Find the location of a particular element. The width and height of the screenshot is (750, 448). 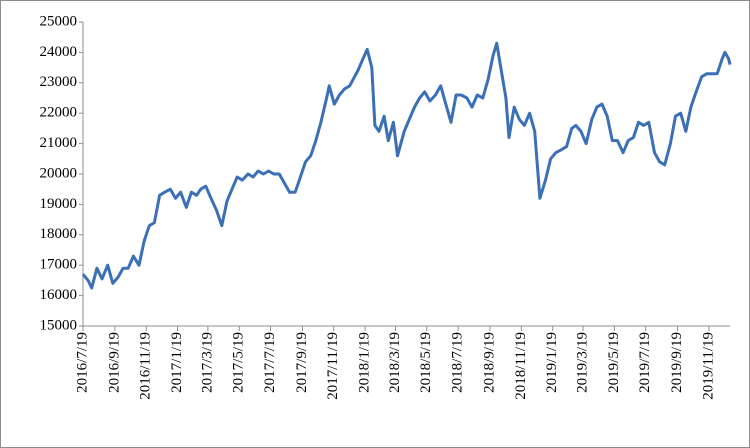

y-tick-label: 23000 is located at coordinates (59, 82).